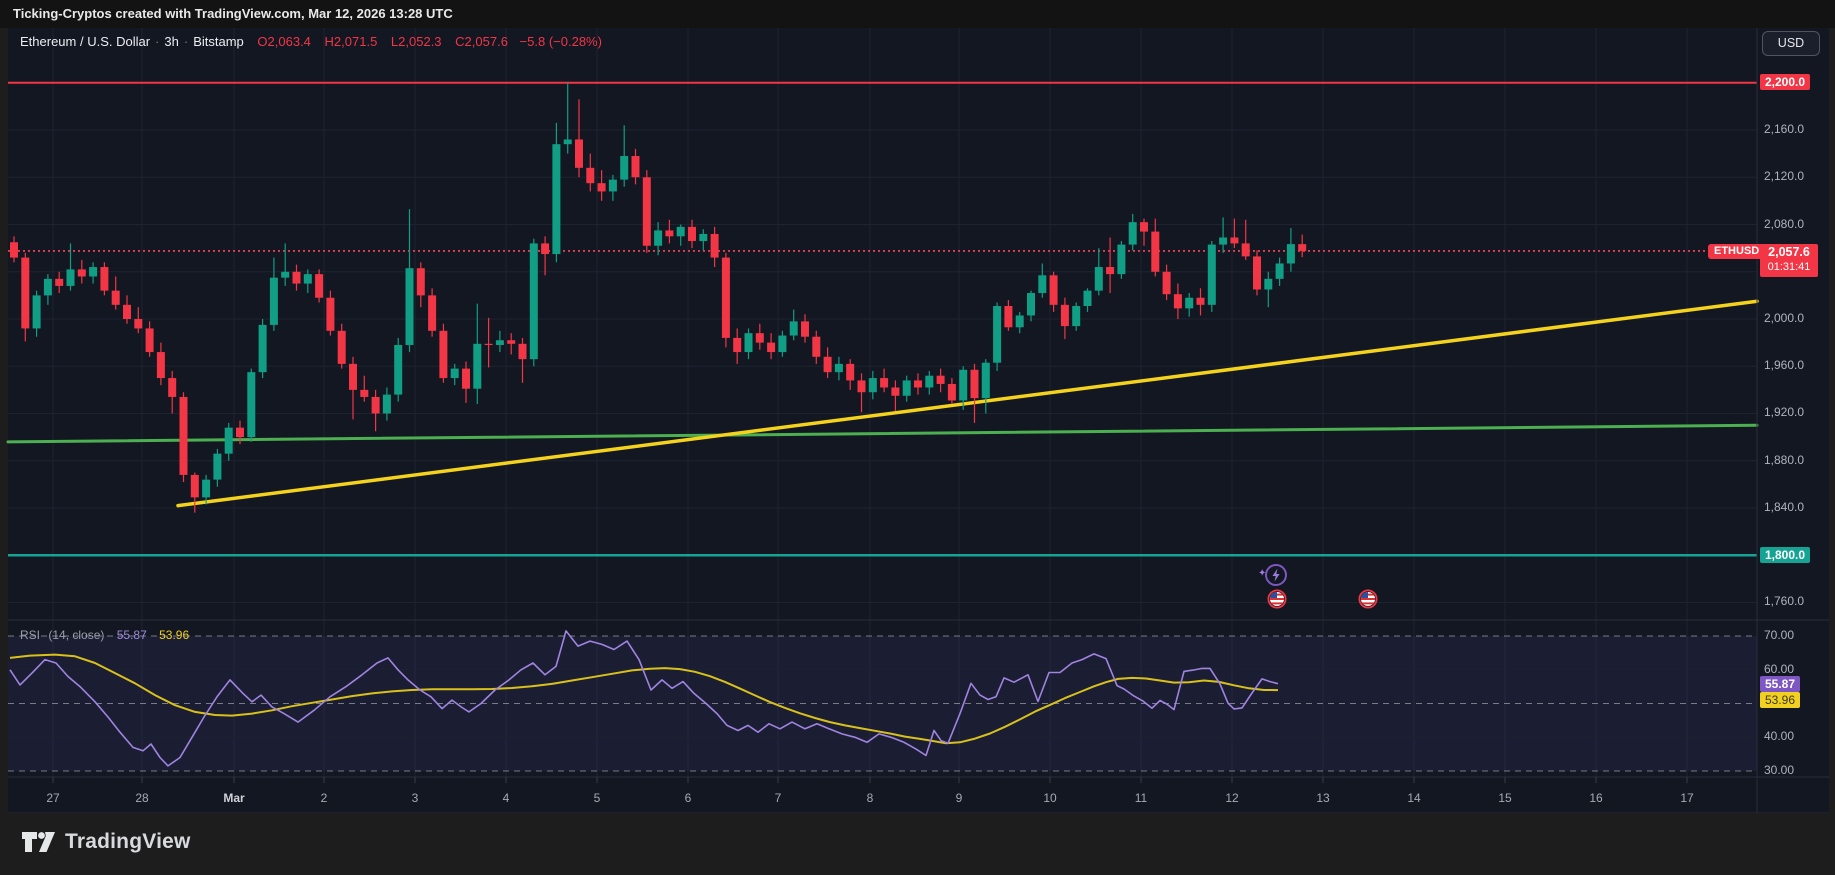 The height and width of the screenshot is (875, 1835). I want to click on price-axis-label: 1,880.0, so click(1784, 459).